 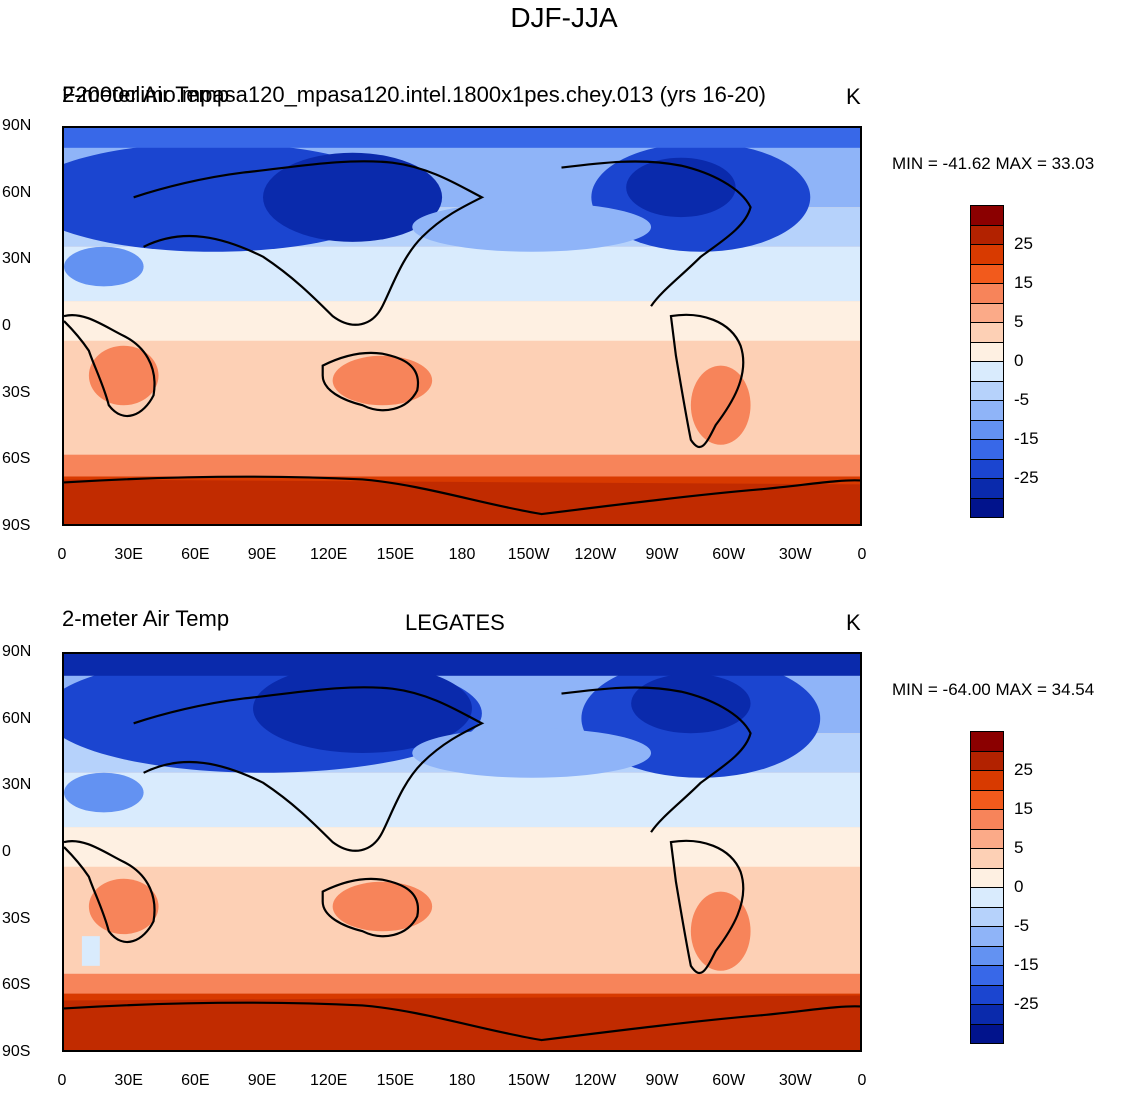 I want to click on panel-case-title: LEGATES, so click(x=455, y=622).